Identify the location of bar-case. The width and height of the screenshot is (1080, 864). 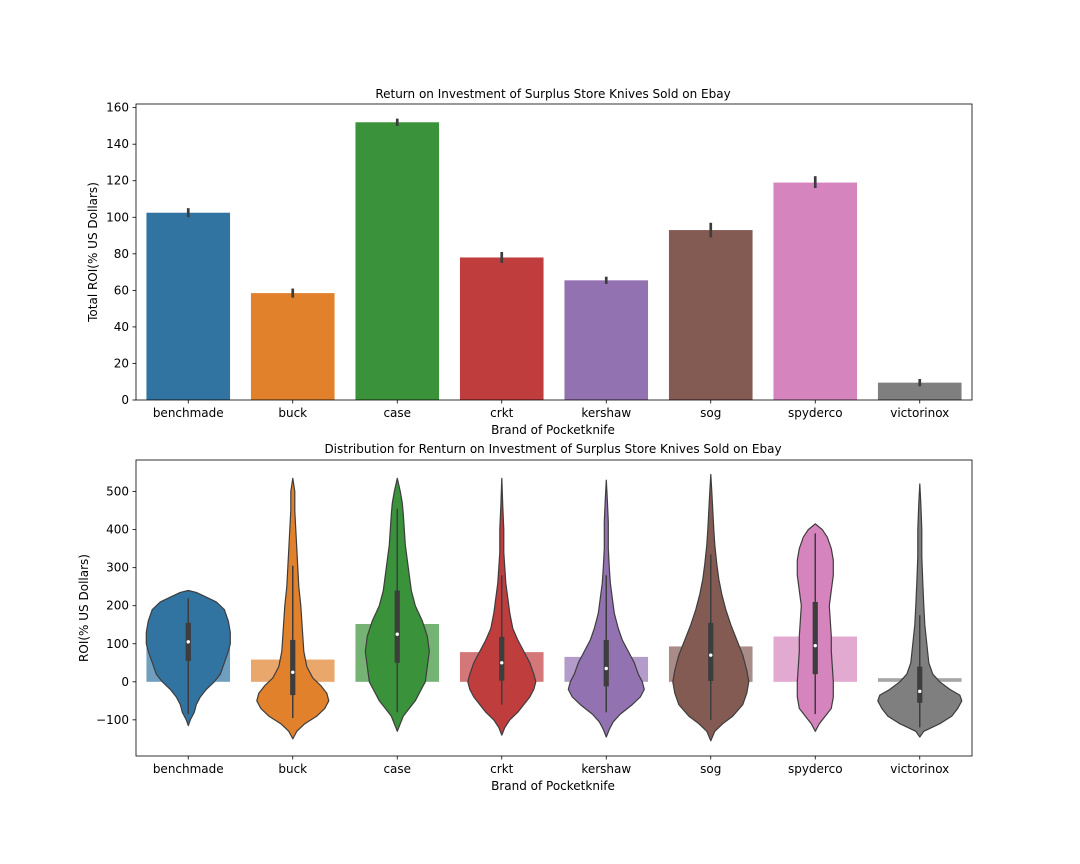
(397, 261).